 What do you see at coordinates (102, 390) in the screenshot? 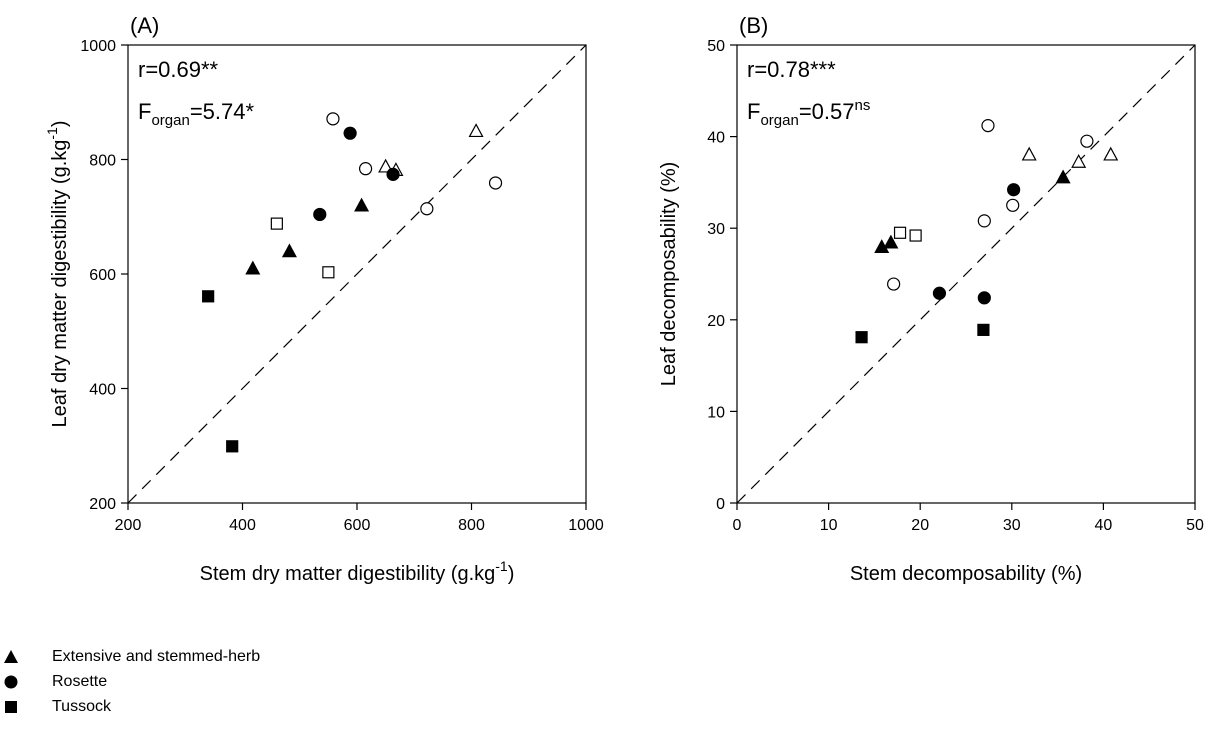
I see `y-tick-label: 400` at bounding box center [102, 390].